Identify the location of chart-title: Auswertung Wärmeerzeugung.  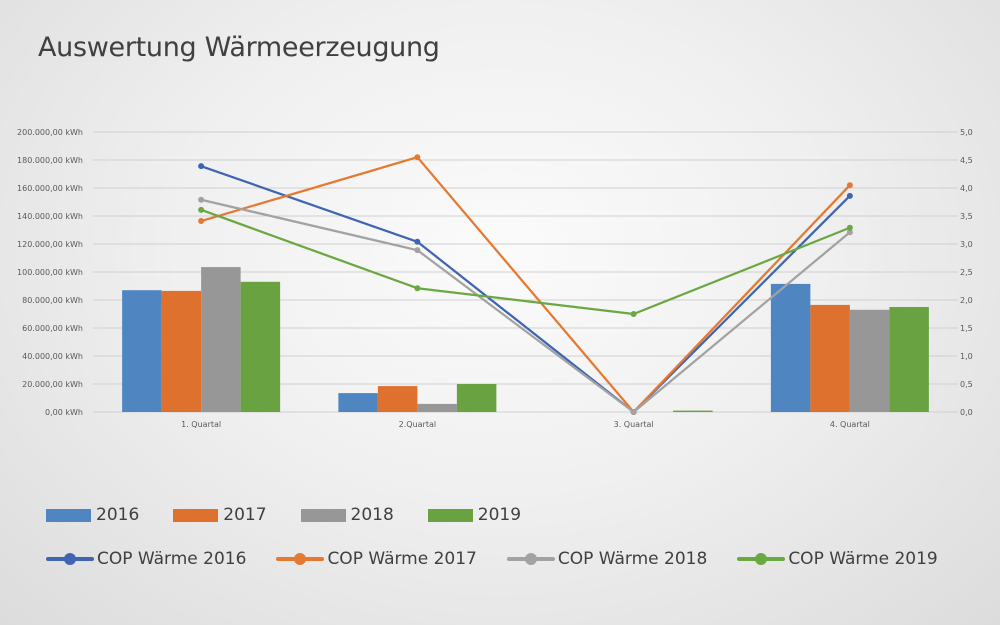
(239, 47).